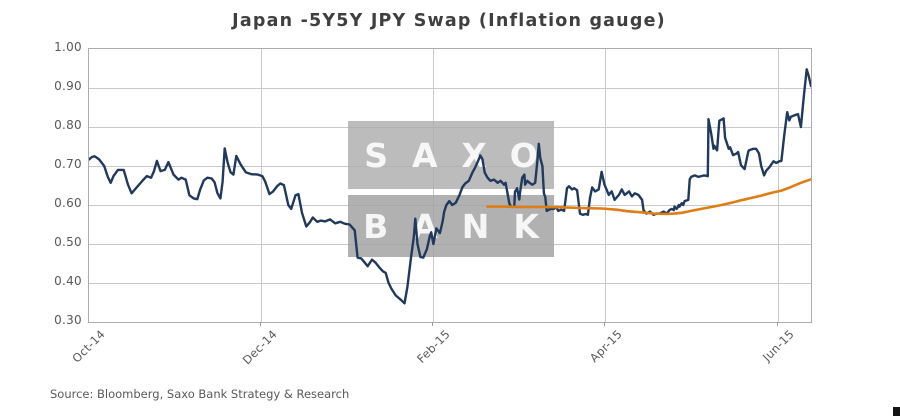 Image resolution: width=900 pixels, height=417 pixels. Describe the element at coordinates (260, 347) in the screenshot. I see `x-axis-label: Dec-14` at that location.